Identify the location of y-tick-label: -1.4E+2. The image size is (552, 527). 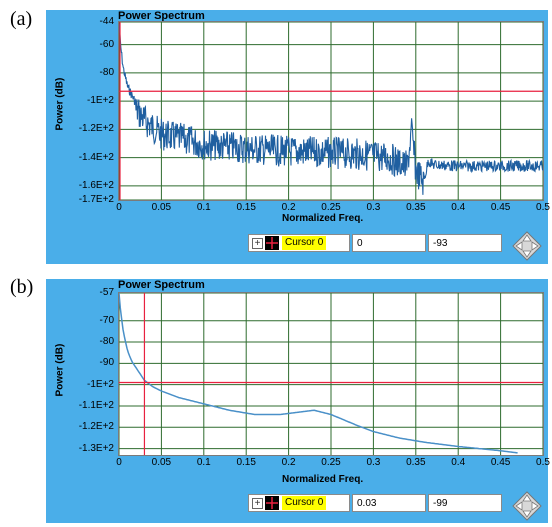
(94, 157).